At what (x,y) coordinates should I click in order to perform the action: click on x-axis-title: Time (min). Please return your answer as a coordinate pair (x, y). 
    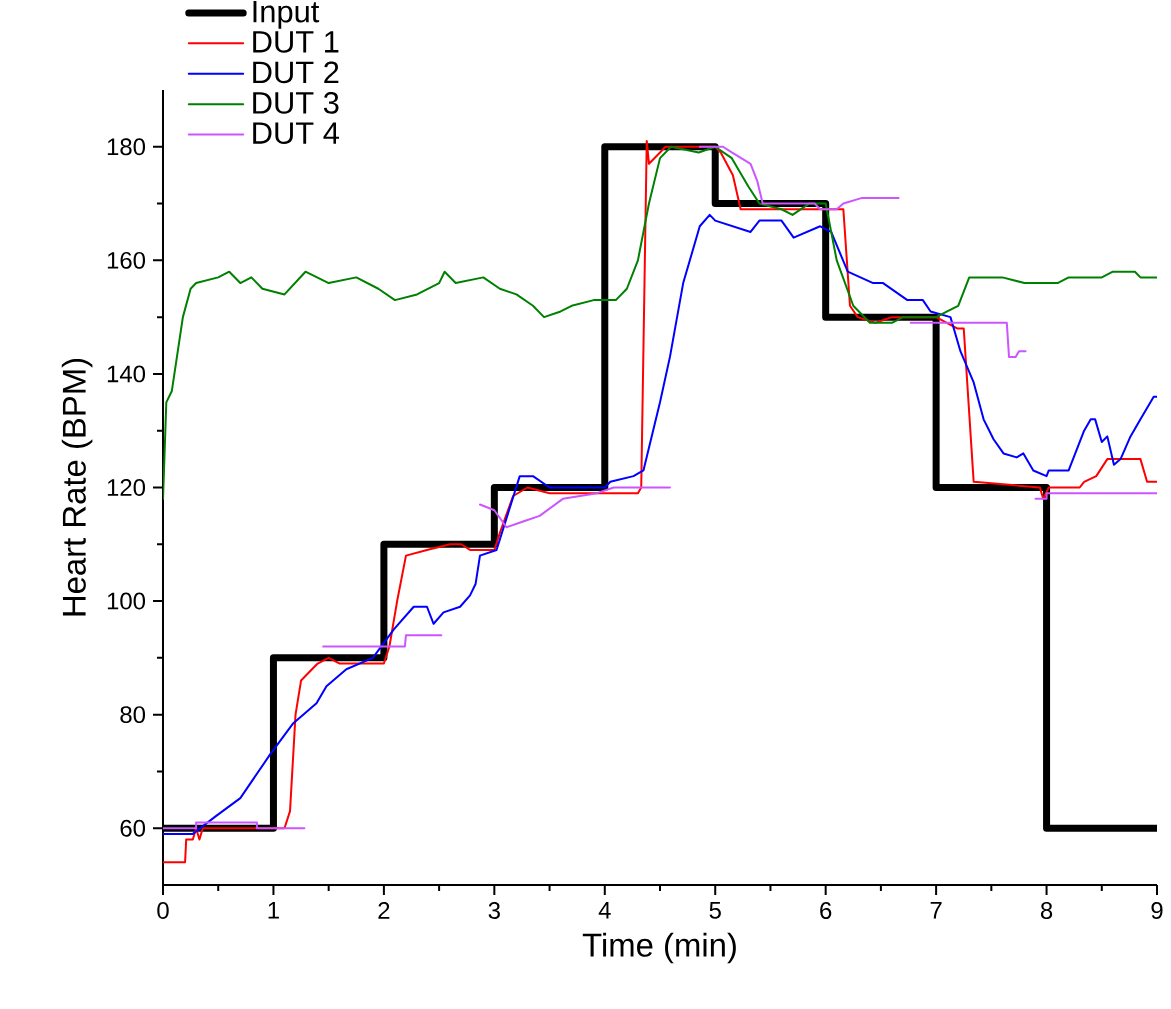
    Looking at the image, I should click on (659, 948).